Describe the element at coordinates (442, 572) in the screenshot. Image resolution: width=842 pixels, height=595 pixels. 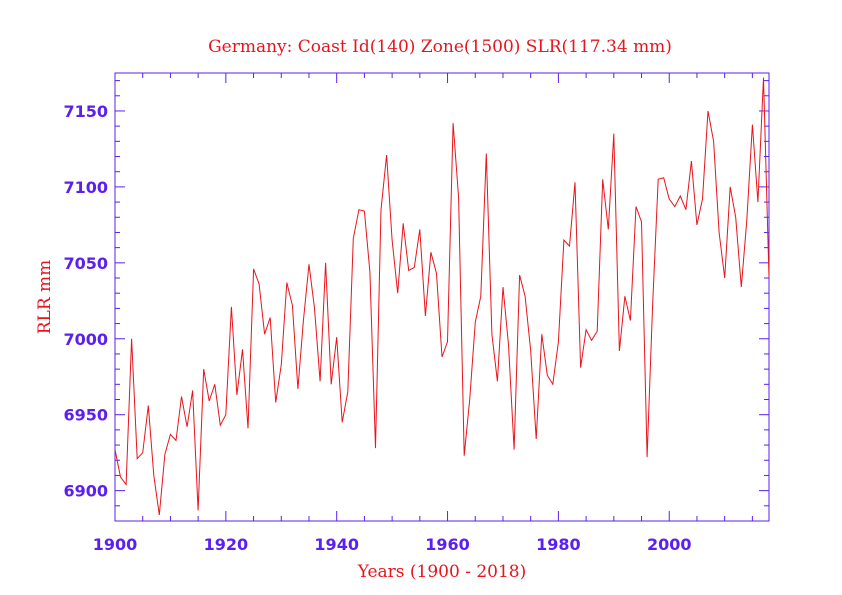
I see `x-axis-label: Years (1900 - 2018)` at that location.